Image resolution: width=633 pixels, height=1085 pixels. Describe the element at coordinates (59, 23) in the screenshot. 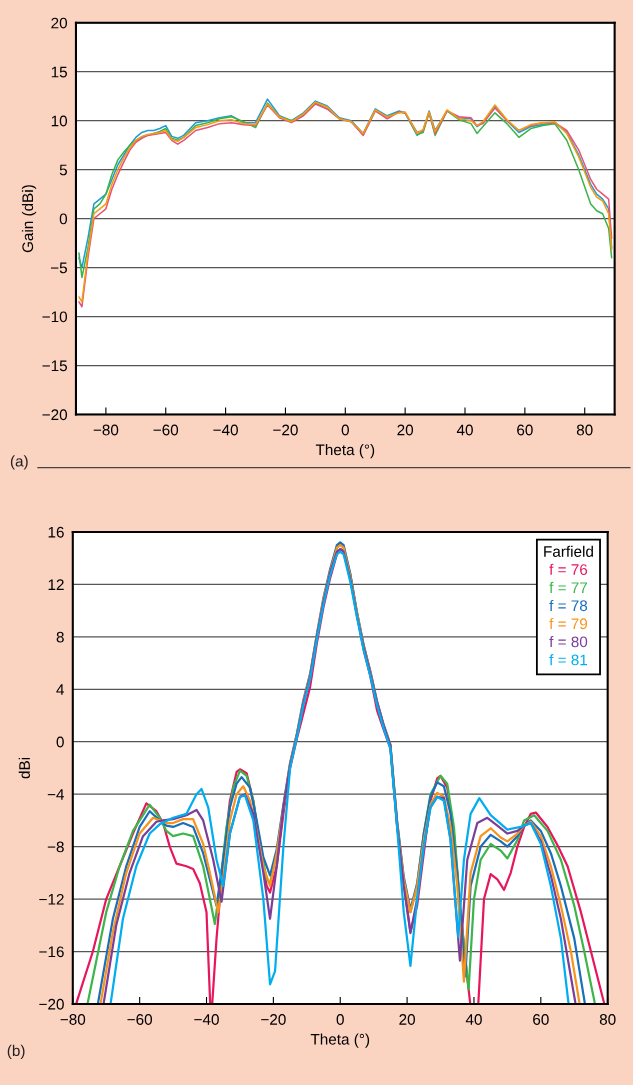

I see `y-tick-label: 20` at that location.